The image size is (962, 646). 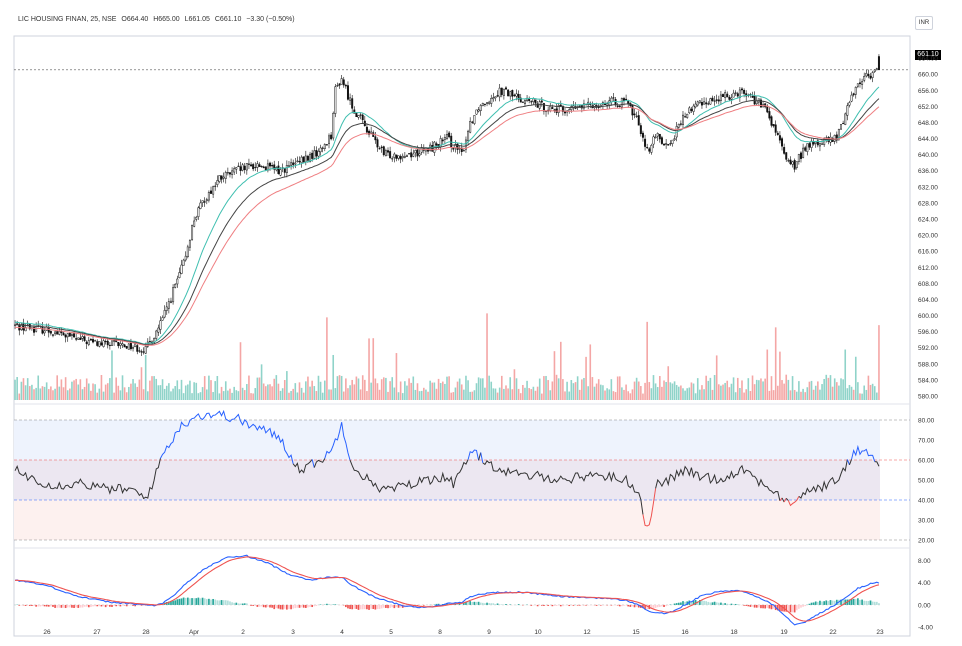 I want to click on rsi-tick-label: 20.00, so click(x=926, y=541).